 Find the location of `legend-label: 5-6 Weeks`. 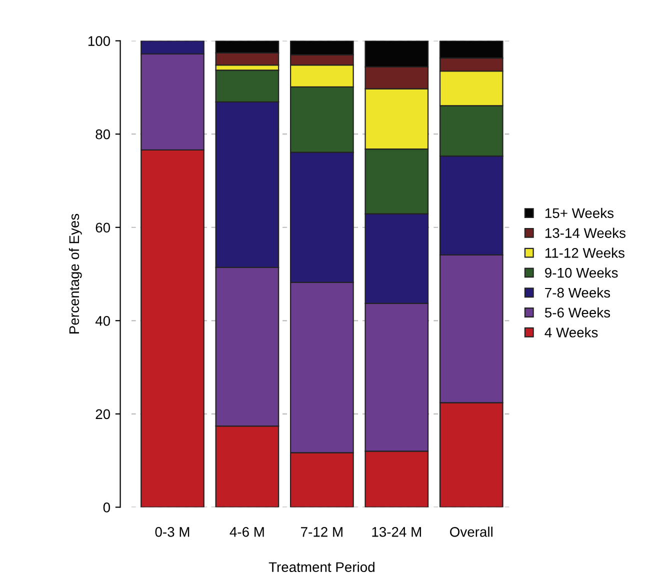

legend-label: 5-6 Weeks is located at coordinates (577, 312).